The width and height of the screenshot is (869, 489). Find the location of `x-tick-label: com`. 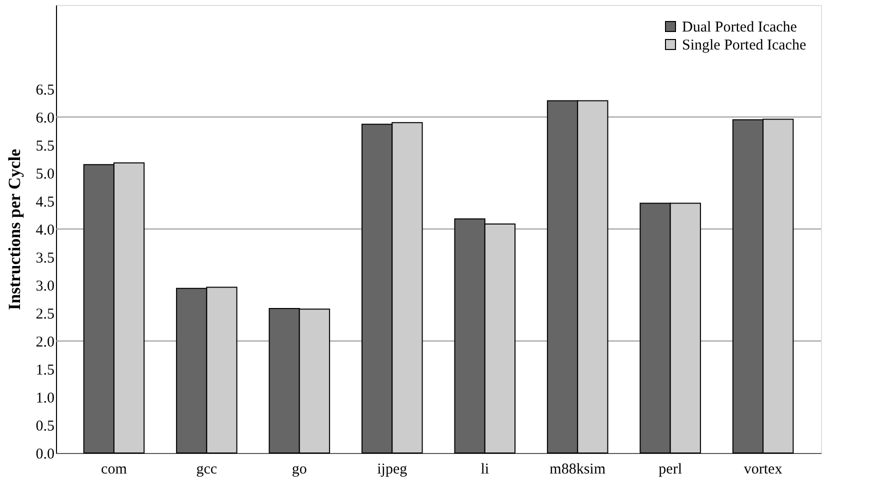

x-tick-label: com is located at coordinates (114, 470).